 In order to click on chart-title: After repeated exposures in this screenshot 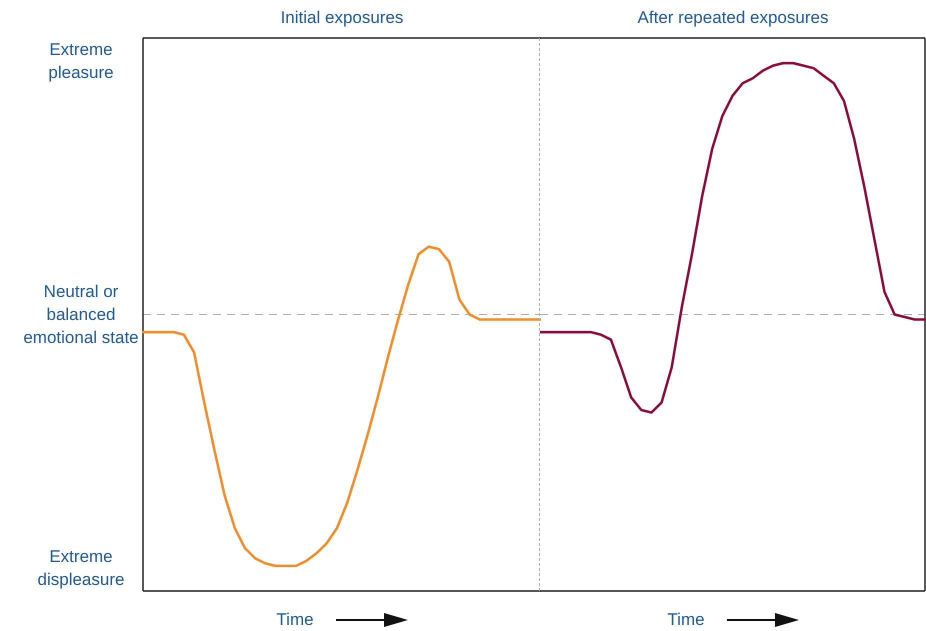, I will do `click(733, 18)`.